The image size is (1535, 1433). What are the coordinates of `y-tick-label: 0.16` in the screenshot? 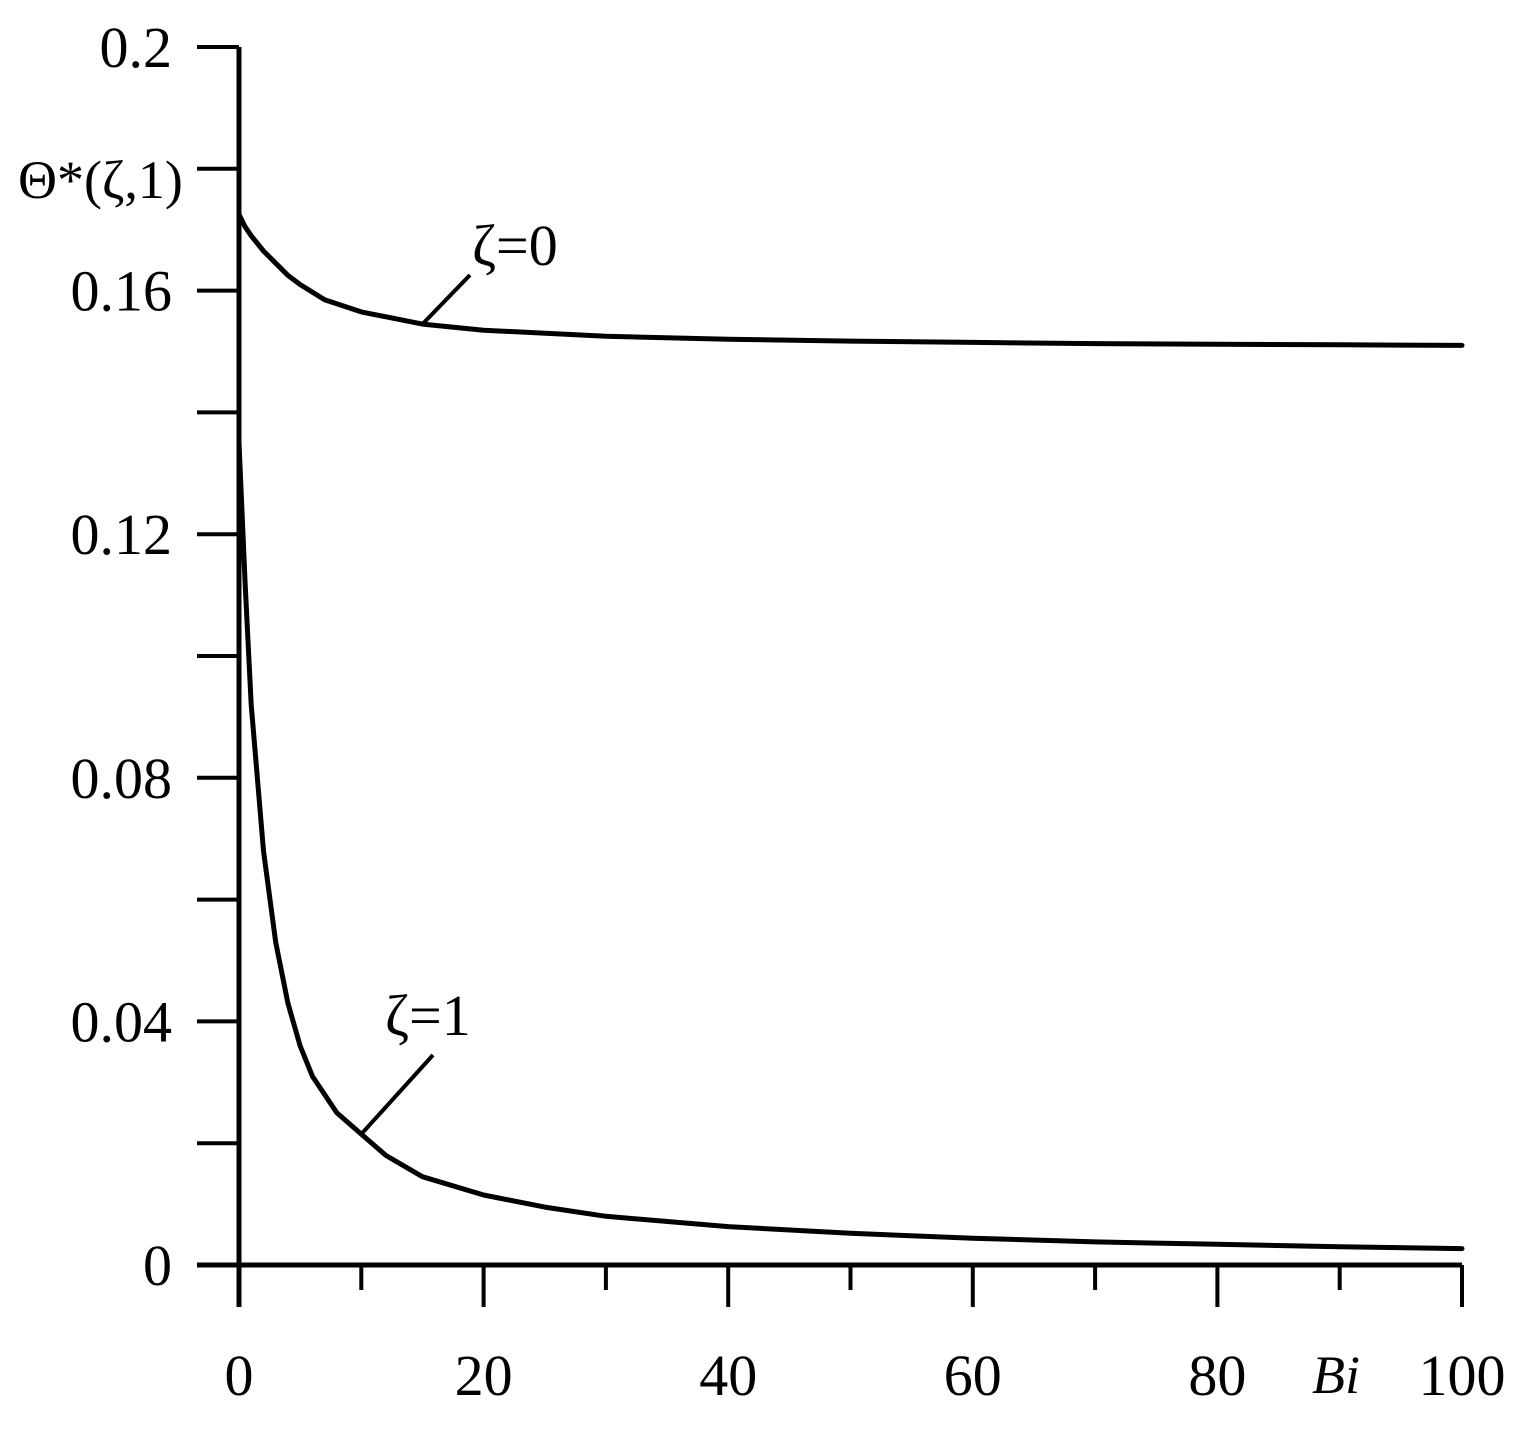 It's located at (122, 291).